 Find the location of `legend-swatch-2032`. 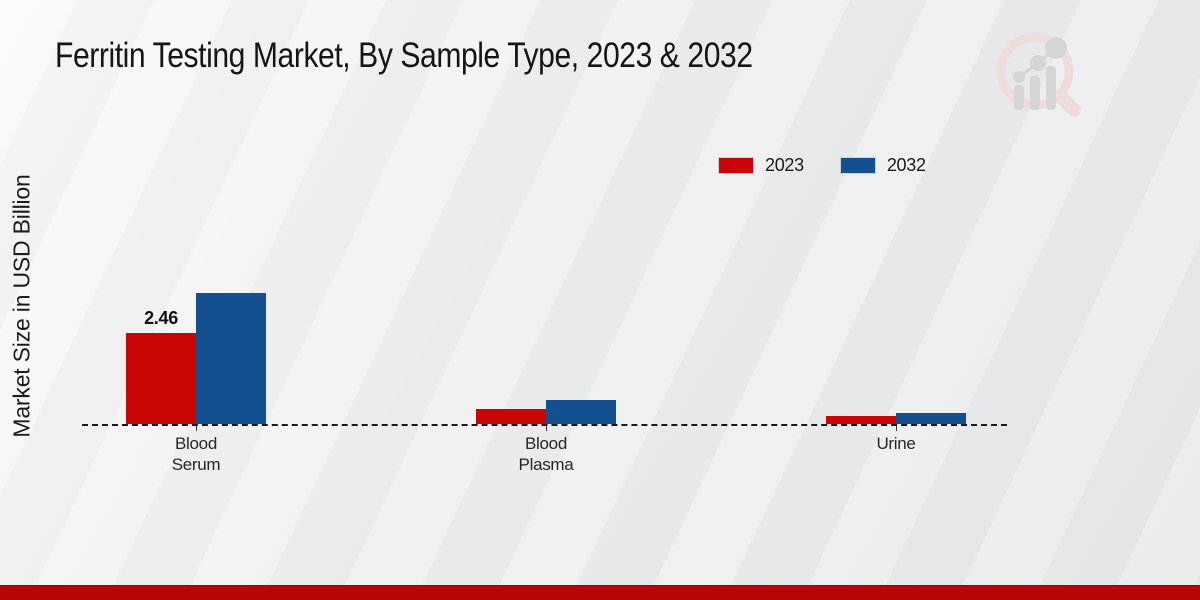

legend-swatch-2032 is located at coordinates (857, 165).